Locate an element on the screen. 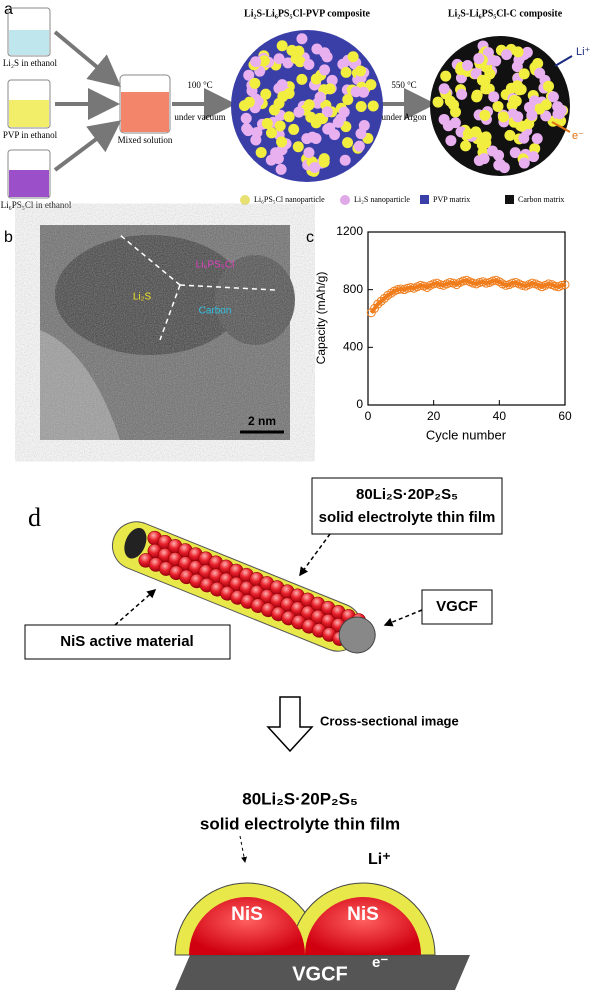 This screenshot has height=1000, width=600. film-label: solid electrolyte thin film is located at coordinates (300, 823).